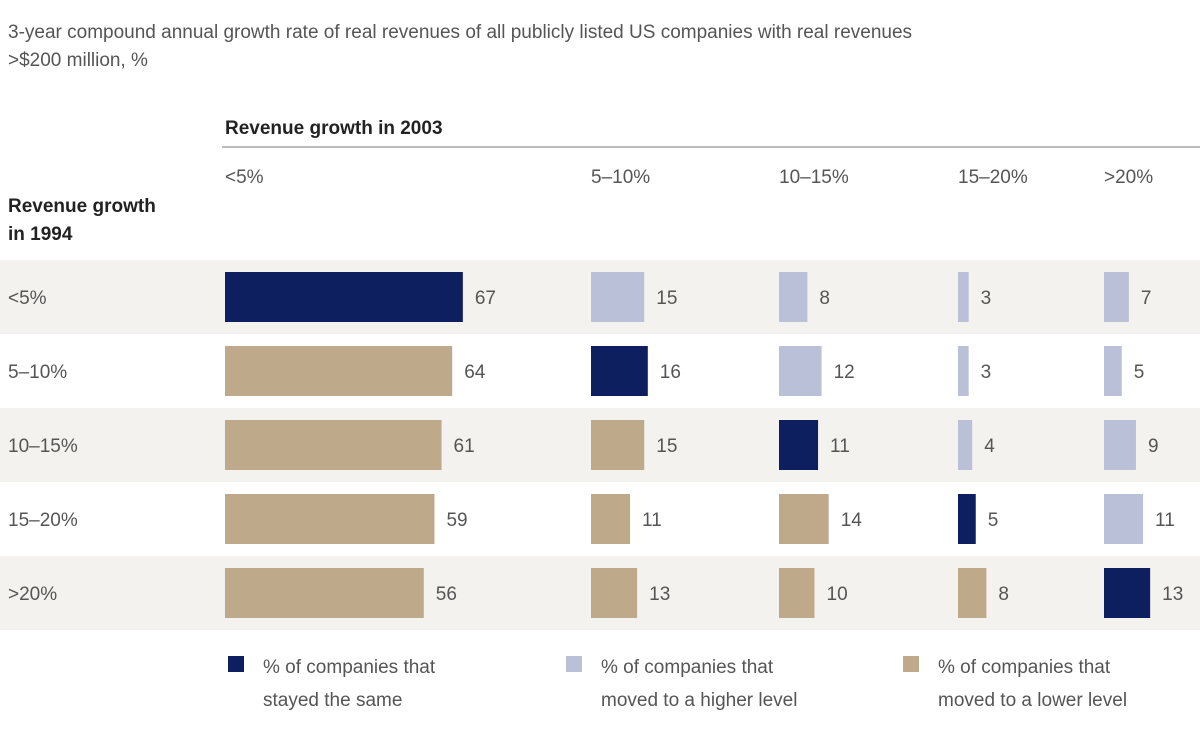 This screenshot has width=1200, height=742. I want to click on row-label: >20%, so click(32, 594).